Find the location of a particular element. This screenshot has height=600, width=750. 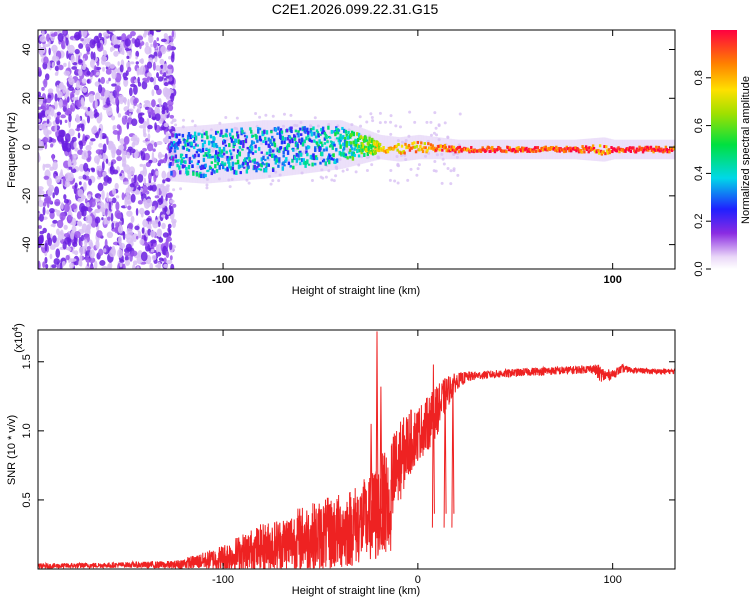

colorbar-title: Normalized spectral amplitude is located at coordinates (745, 150).